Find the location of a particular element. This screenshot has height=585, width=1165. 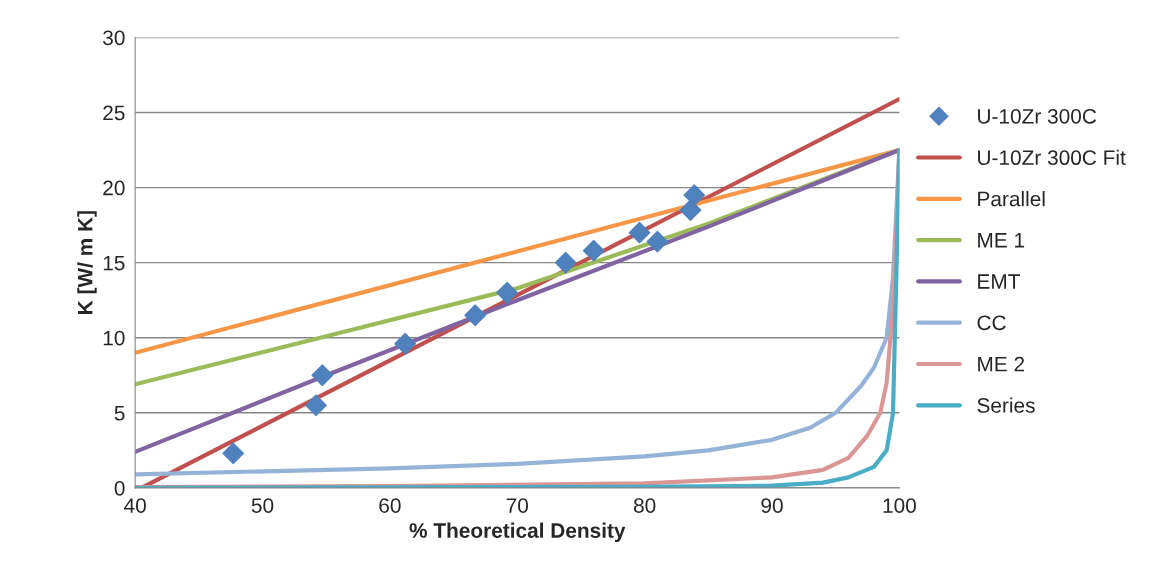

y-tick-label: 5 is located at coordinates (119, 413).